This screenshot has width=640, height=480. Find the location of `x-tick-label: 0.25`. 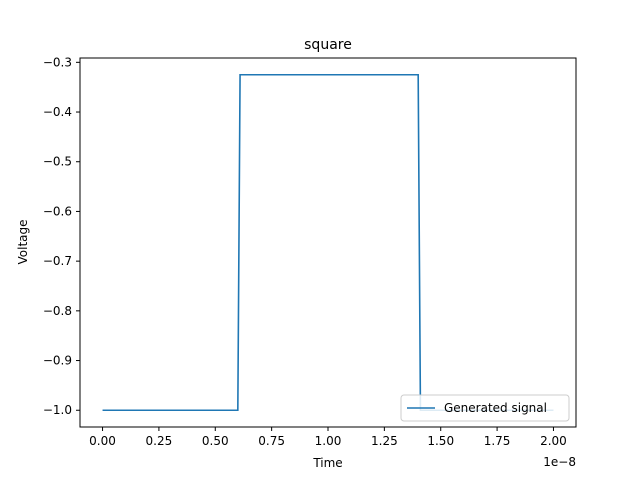

x-tick-label: 0.25 is located at coordinates (159, 441).